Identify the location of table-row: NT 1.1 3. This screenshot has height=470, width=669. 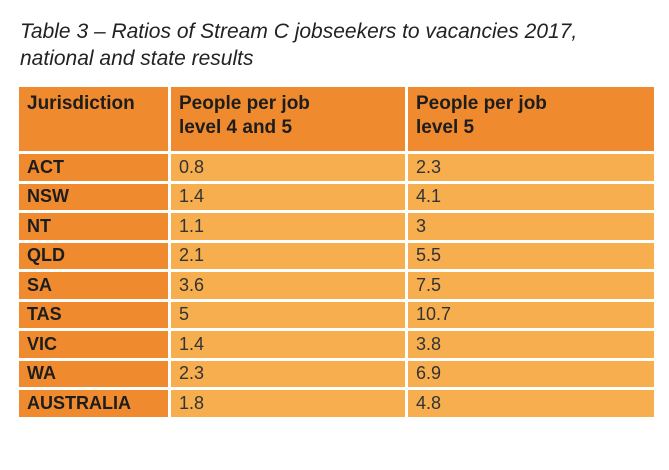
(336, 226).